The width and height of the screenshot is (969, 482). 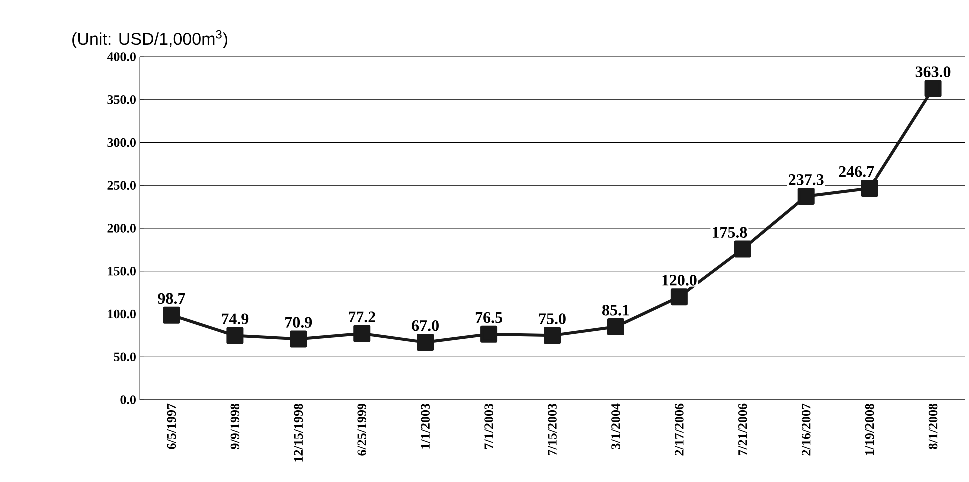 I want to click on x-tick-label: 7/1/2003, so click(x=489, y=427).